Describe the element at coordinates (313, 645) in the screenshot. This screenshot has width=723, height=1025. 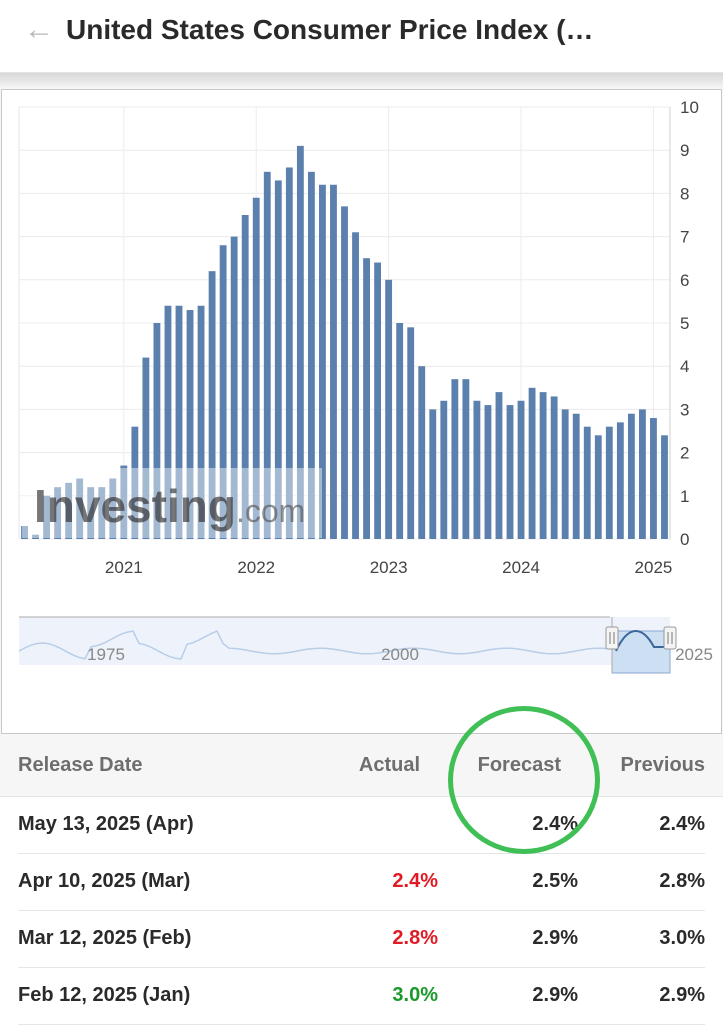
I see `navigator-history-line` at that location.